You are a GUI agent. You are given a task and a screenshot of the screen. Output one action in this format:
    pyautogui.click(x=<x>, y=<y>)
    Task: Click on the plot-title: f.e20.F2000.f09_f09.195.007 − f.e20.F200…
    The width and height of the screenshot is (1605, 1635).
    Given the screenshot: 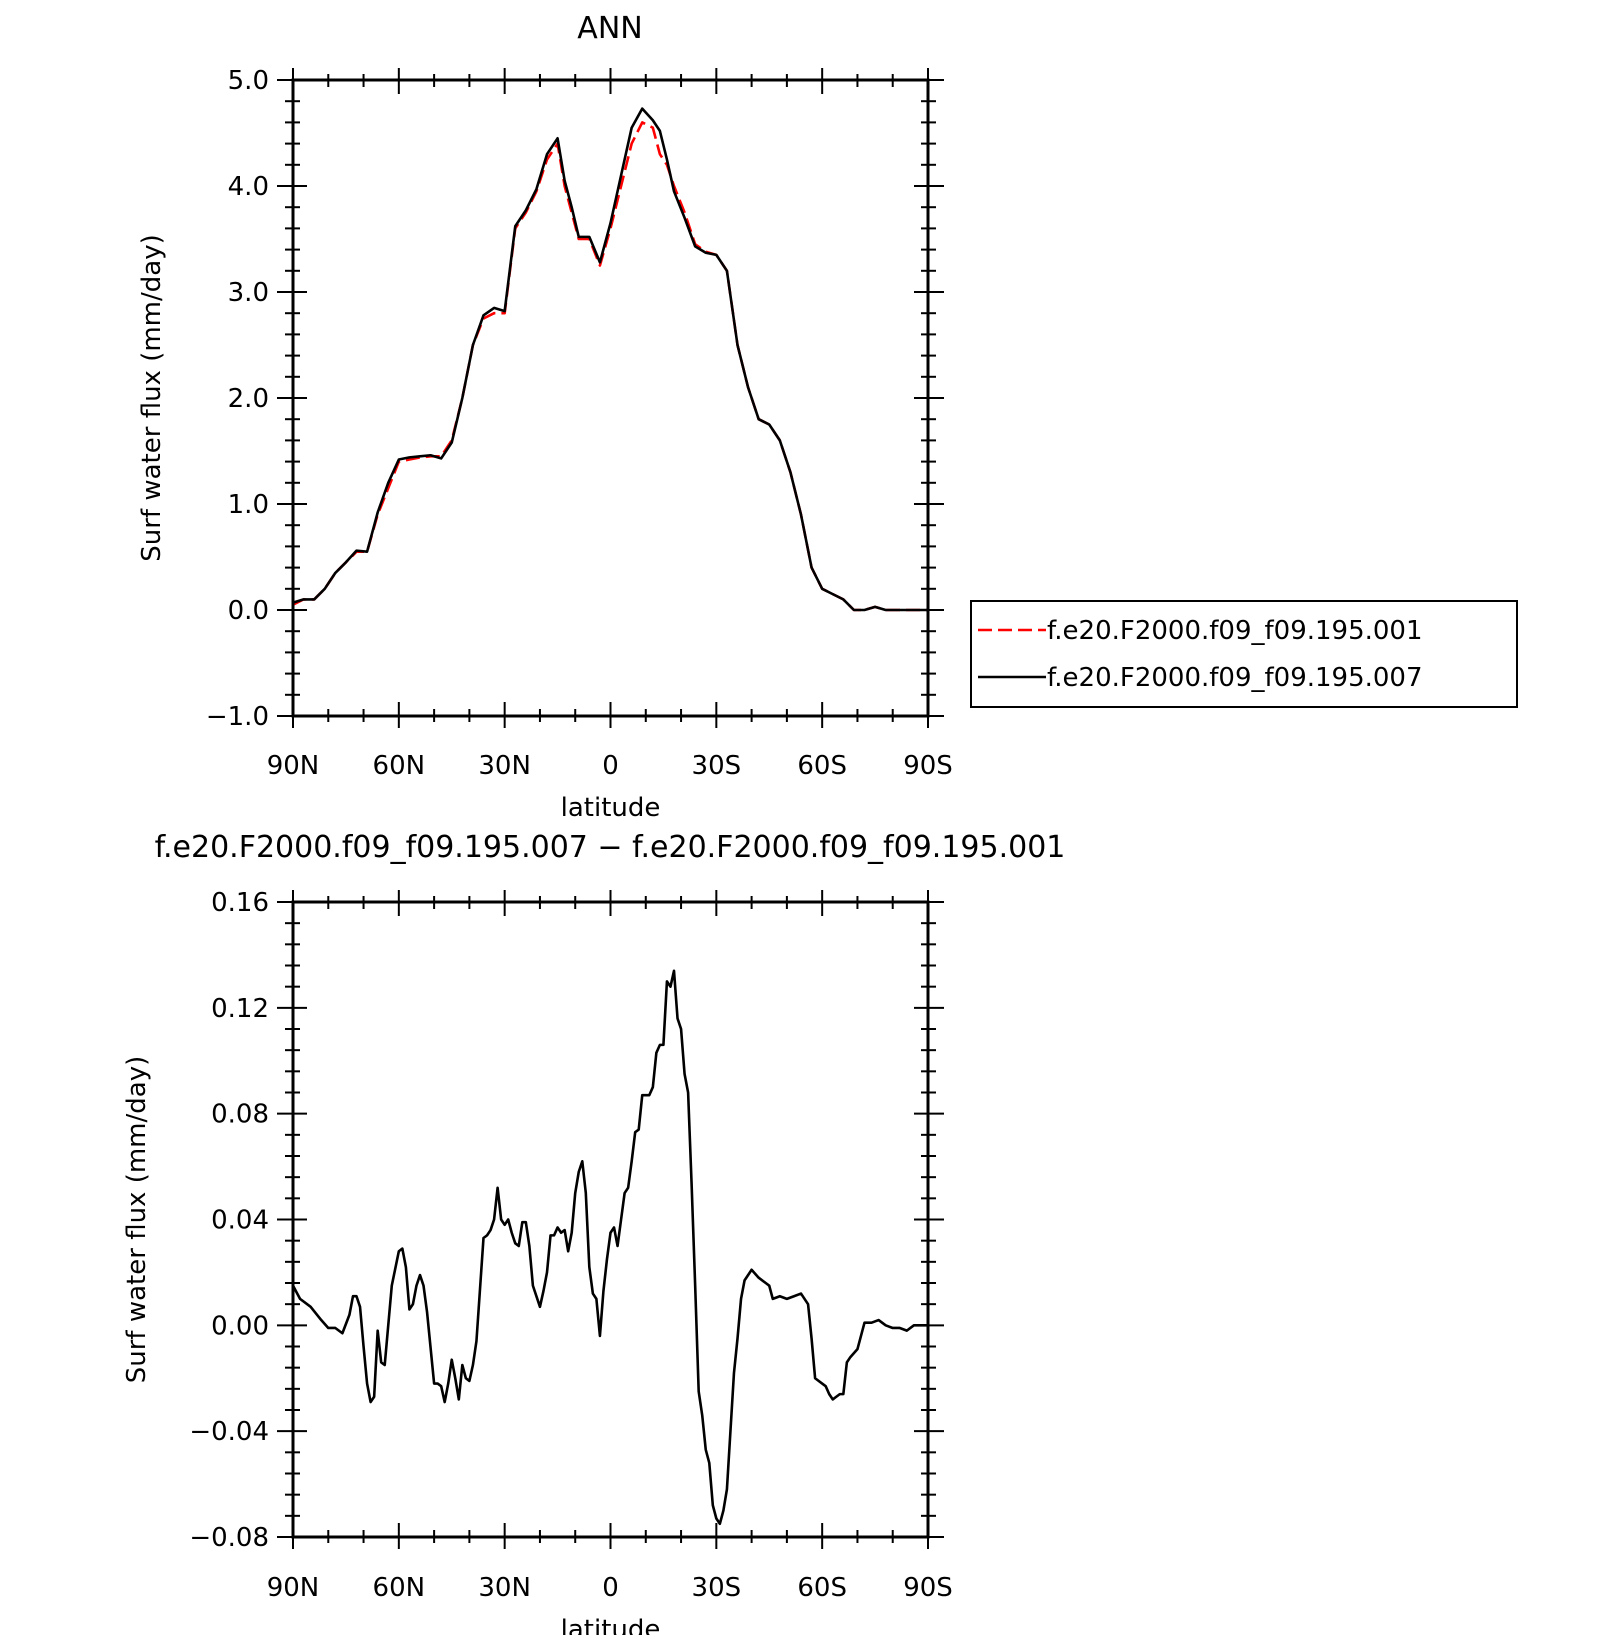 What is the action you would take?
    pyautogui.click(x=610, y=847)
    